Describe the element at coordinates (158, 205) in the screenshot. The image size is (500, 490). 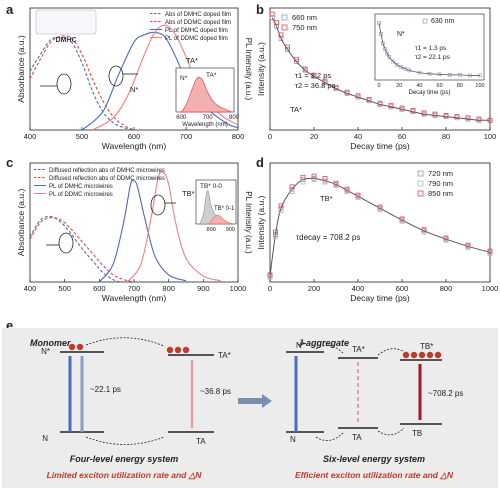
I see `c-ellipse-marker` at that location.